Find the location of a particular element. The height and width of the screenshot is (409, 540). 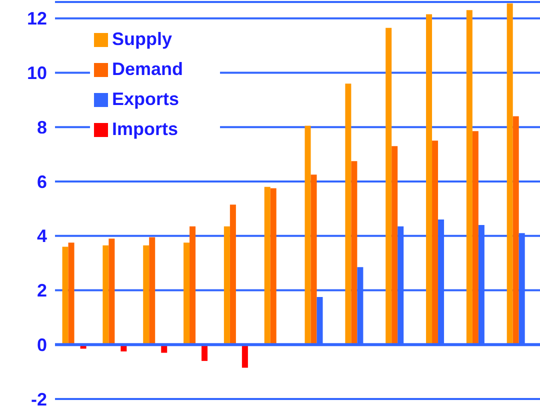

y-tick-label: 4 is located at coordinates (41, 236).